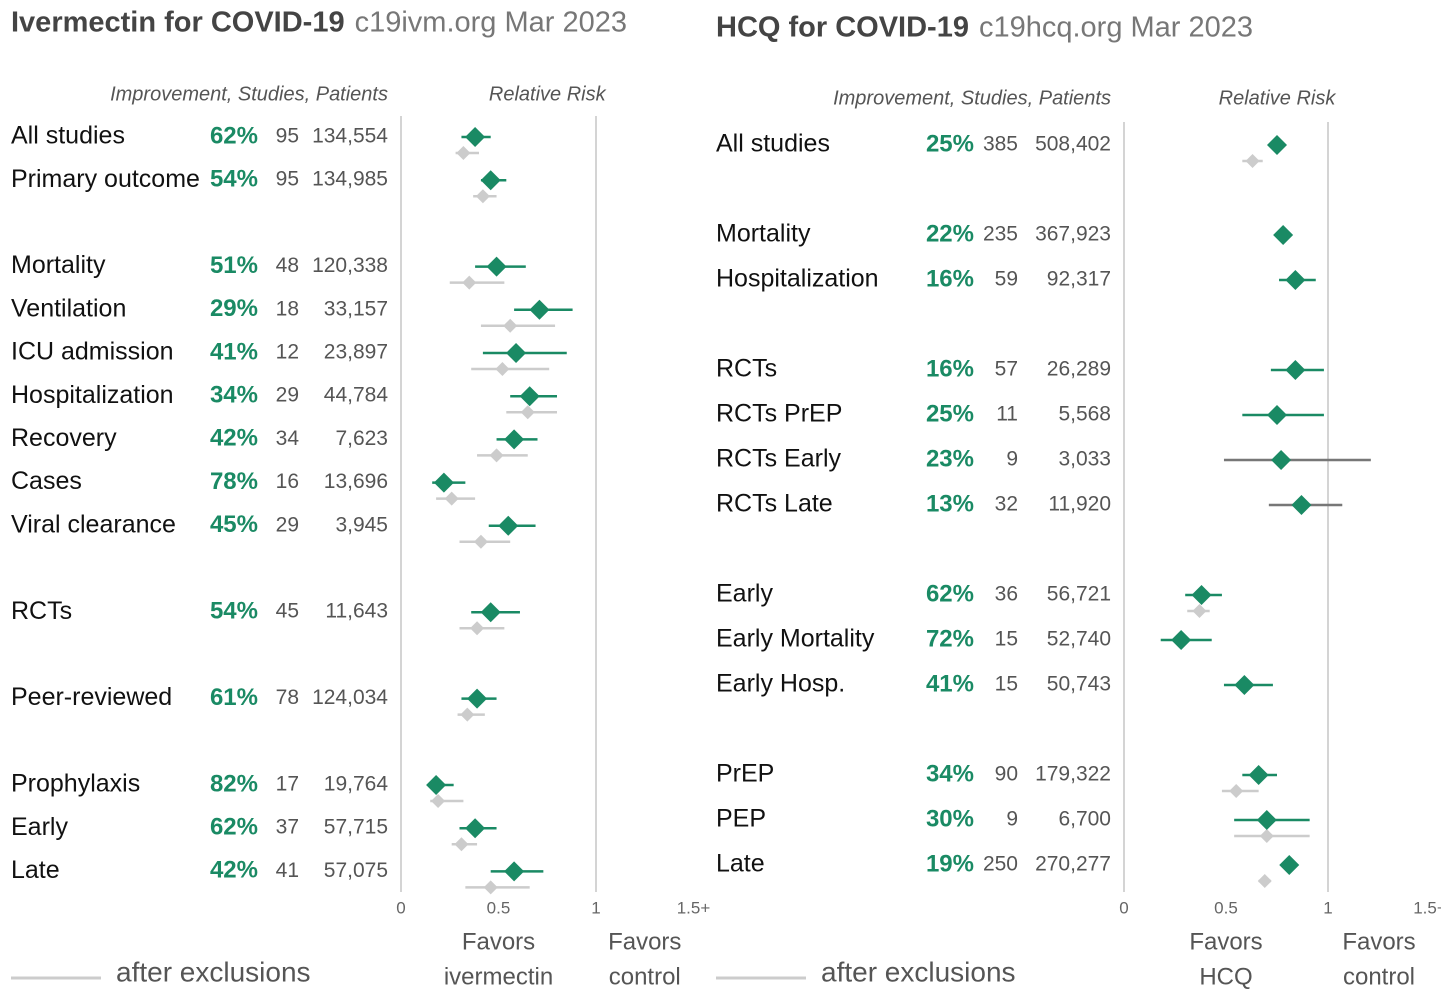  What do you see at coordinates (350, 136) in the screenshot?
I see `patients: 134,554` at bounding box center [350, 136].